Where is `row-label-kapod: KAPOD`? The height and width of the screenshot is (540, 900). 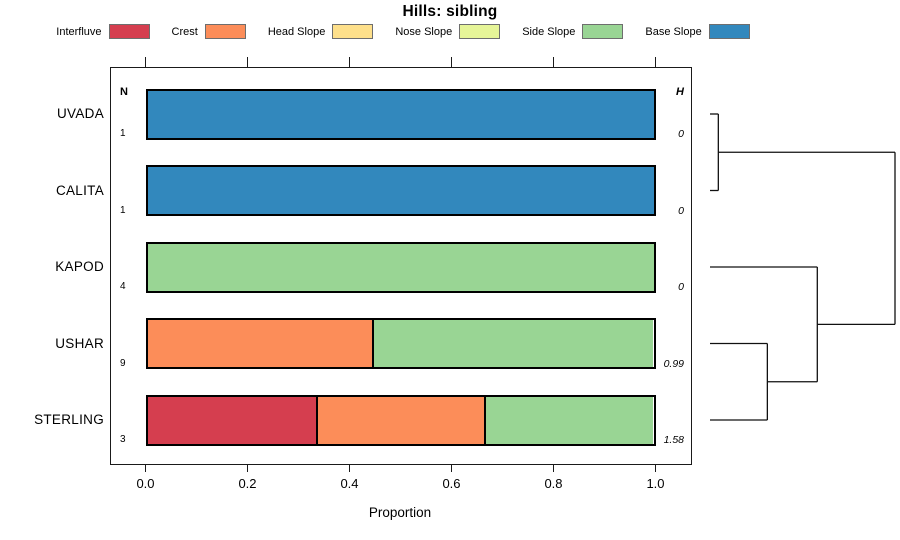 row-label-kapod: KAPOD is located at coordinates (79, 266).